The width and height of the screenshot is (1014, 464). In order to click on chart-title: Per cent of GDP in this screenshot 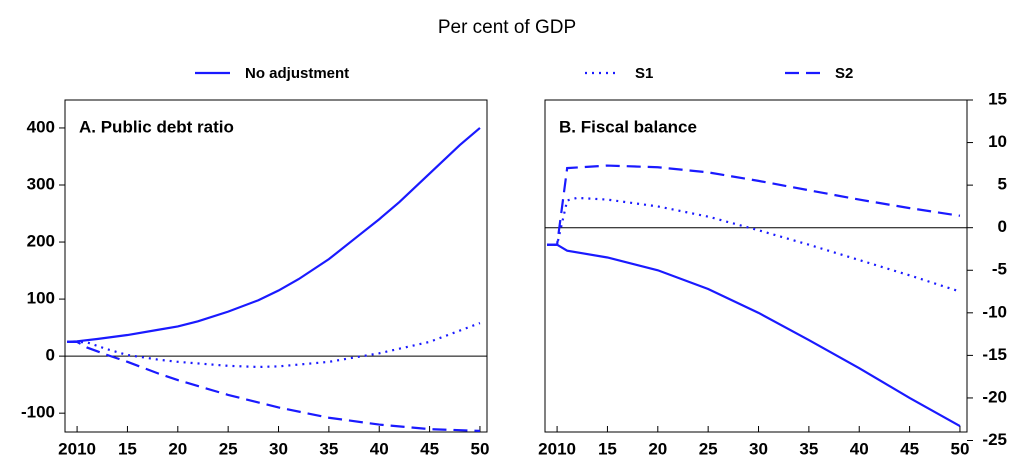, I will do `click(507, 27)`.